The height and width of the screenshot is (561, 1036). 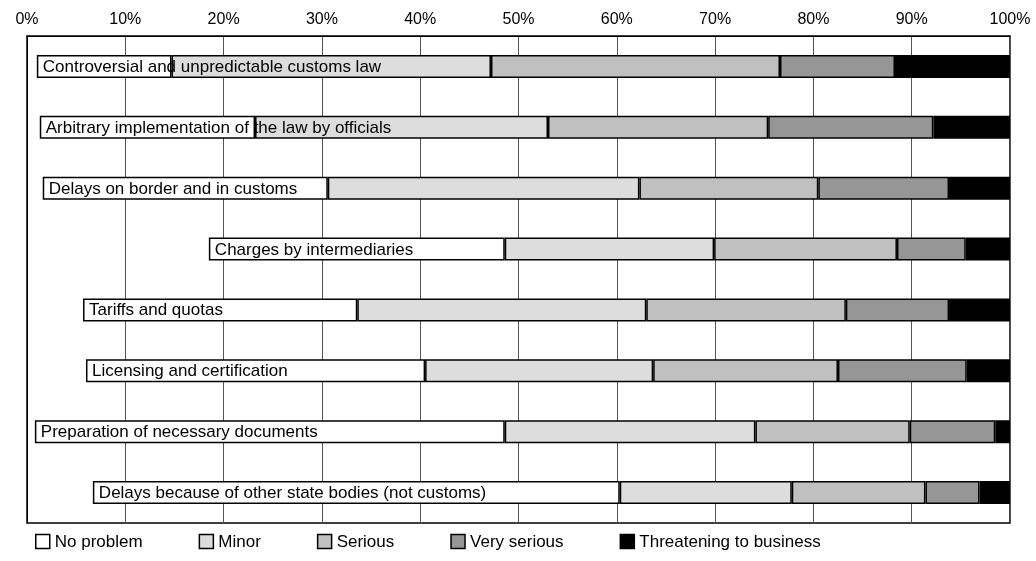 I want to click on y-tick-label: Charges by intermediaries, so click(x=314, y=249).